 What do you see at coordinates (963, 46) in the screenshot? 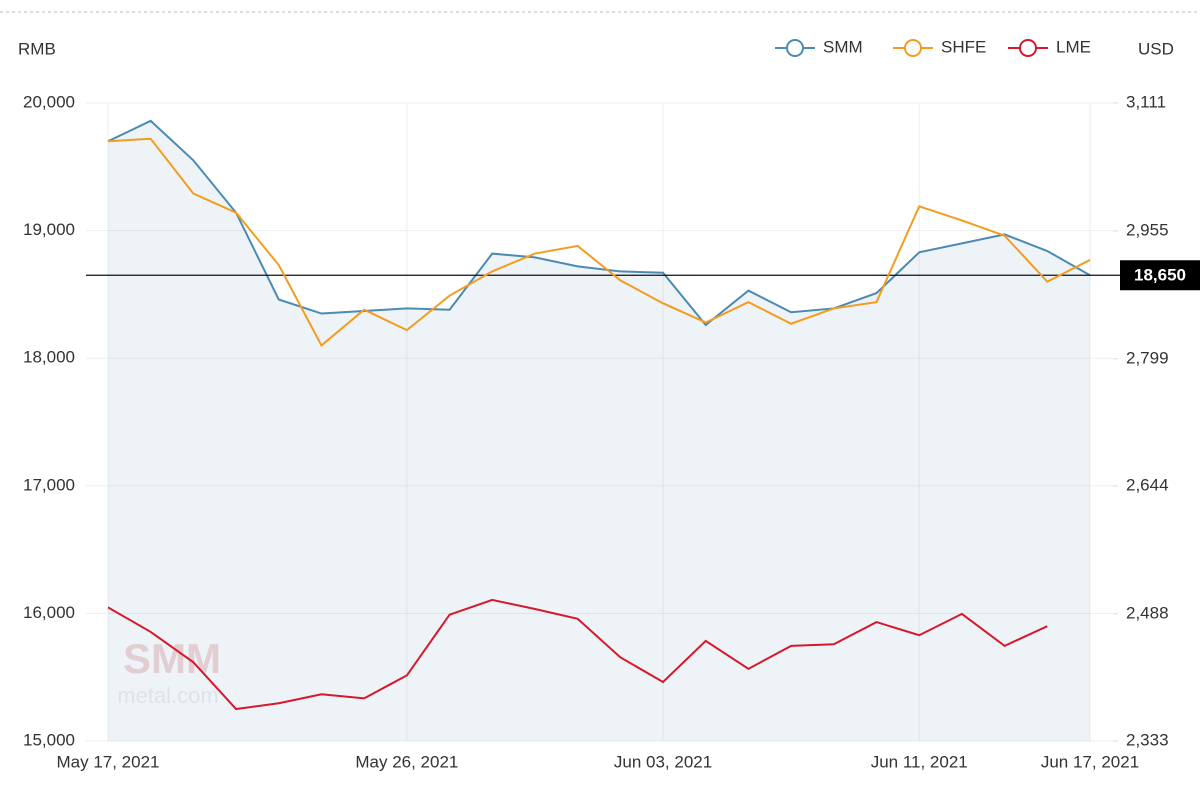
I see `legend-label: SHFE` at bounding box center [963, 46].